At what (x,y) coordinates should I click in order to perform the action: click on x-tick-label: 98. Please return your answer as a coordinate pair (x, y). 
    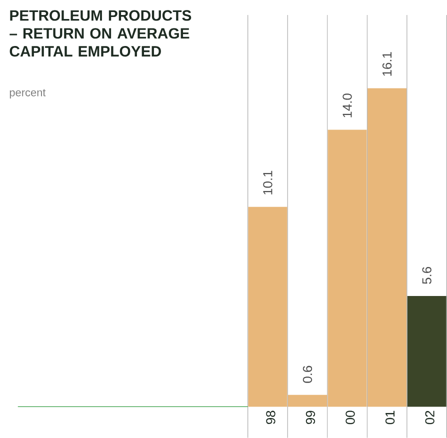
    Looking at the image, I should click on (271, 417).